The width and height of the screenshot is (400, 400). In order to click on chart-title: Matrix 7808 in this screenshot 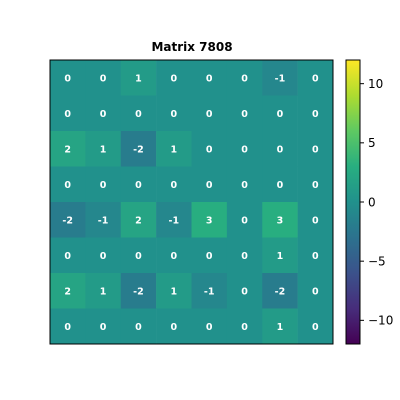, I will do `click(191, 47)`.